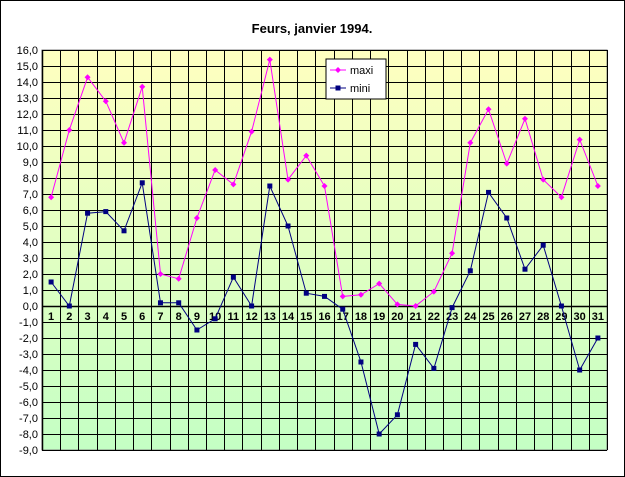 The image size is (625, 477). I want to click on x-tick-label: 21, so click(416, 317).